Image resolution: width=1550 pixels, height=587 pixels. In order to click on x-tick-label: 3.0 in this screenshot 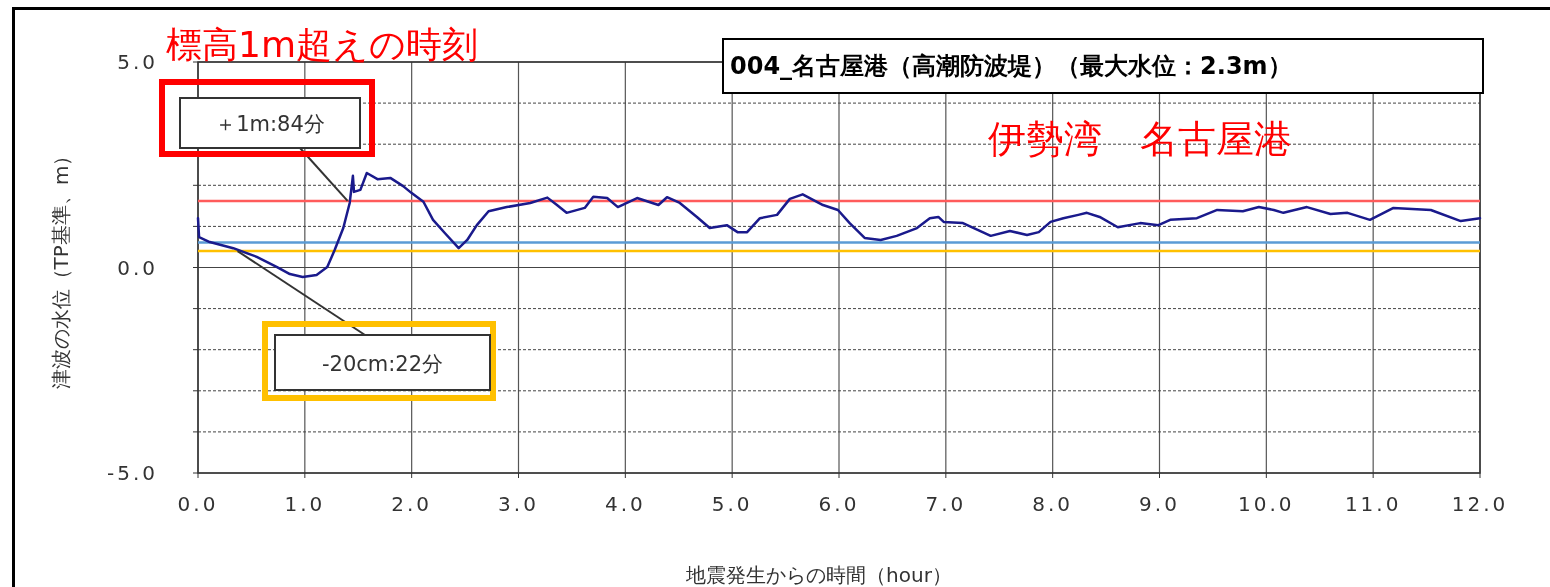, I will do `click(518, 504)`.